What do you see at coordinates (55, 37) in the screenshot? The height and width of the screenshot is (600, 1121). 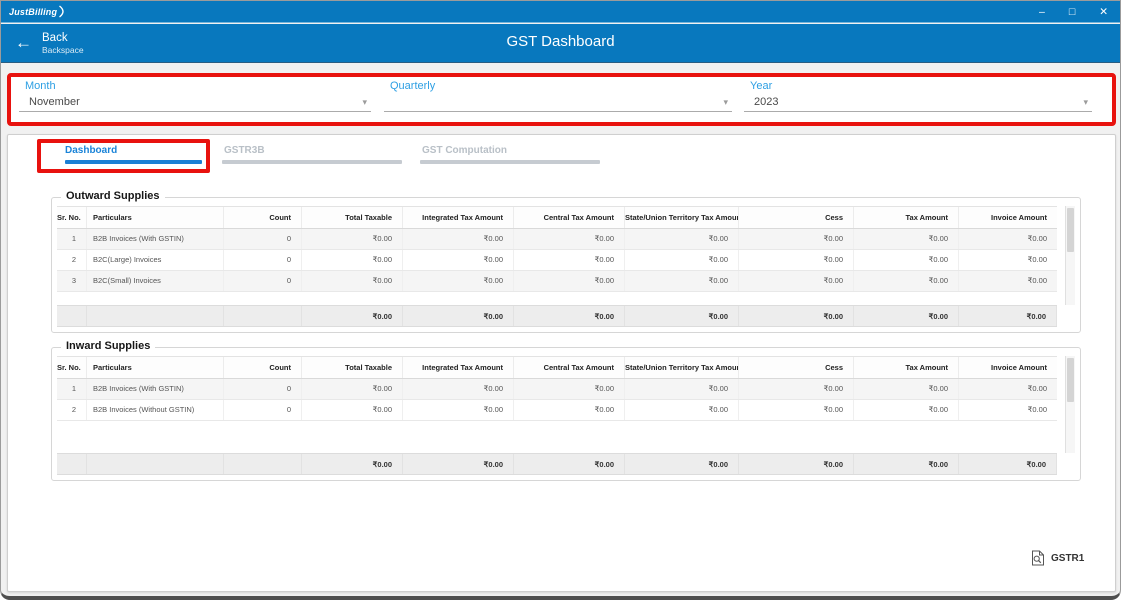 I see `back-label: Back` at bounding box center [55, 37].